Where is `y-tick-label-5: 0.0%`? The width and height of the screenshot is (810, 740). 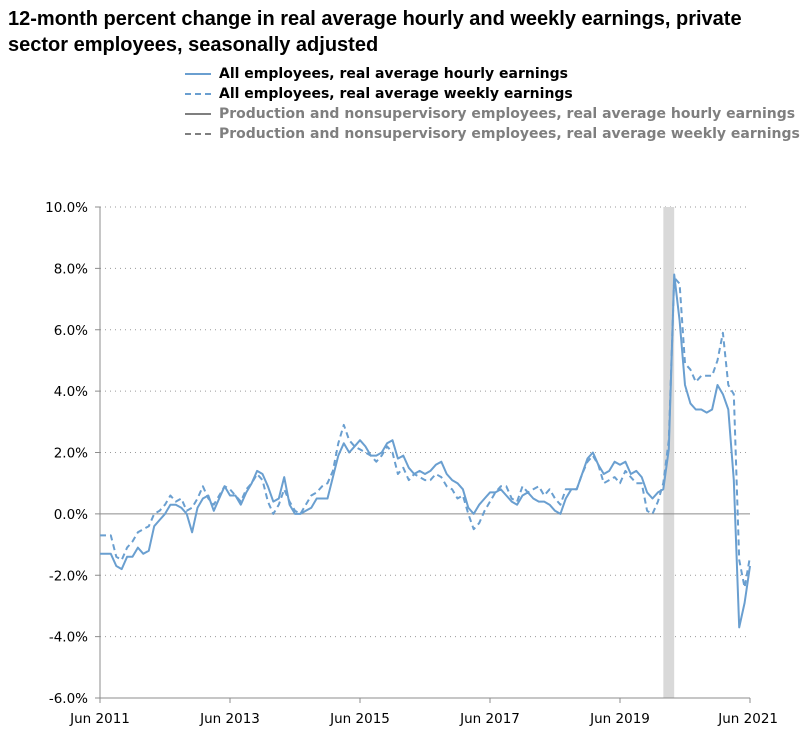 y-tick-label-5: 0.0% is located at coordinates (71, 515).